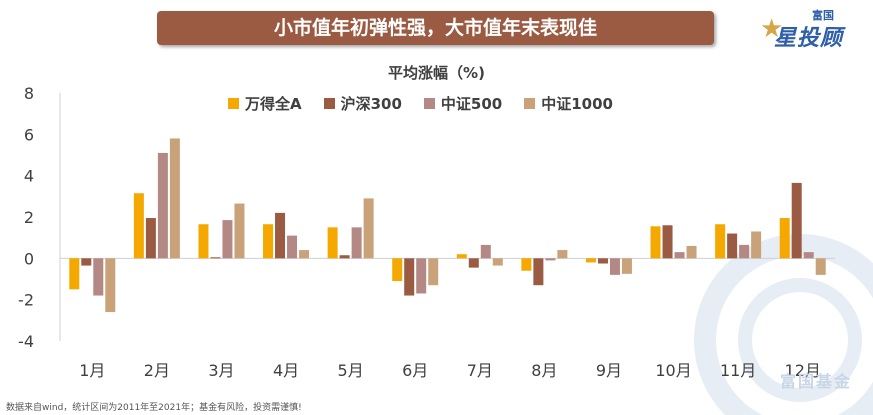 The width and height of the screenshot is (873, 415). What do you see at coordinates (286, 370) in the screenshot?
I see `x-tick-label: 4月` at bounding box center [286, 370].